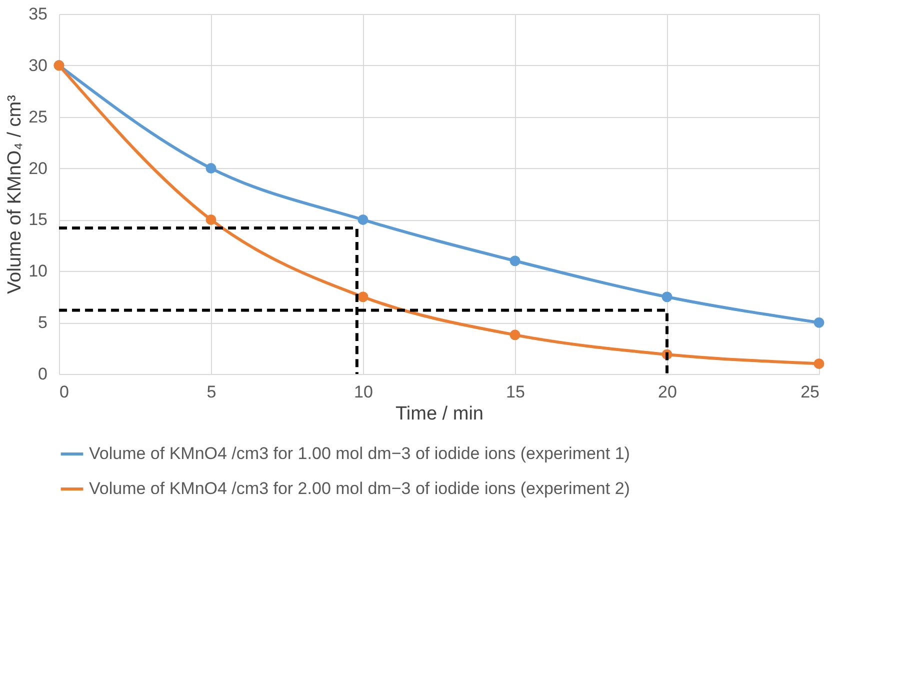 Image resolution: width=920 pixels, height=675 pixels. Describe the element at coordinates (38, 220) in the screenshot. I see `y-tick-label: 15` at that location.